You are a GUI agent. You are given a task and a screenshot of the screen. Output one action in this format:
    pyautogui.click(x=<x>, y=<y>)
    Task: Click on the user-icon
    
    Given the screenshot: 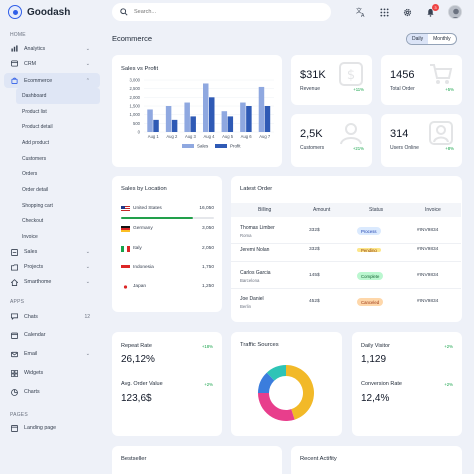 What is the action you would take?
    pyautogui.click(x=351, y=134)
    